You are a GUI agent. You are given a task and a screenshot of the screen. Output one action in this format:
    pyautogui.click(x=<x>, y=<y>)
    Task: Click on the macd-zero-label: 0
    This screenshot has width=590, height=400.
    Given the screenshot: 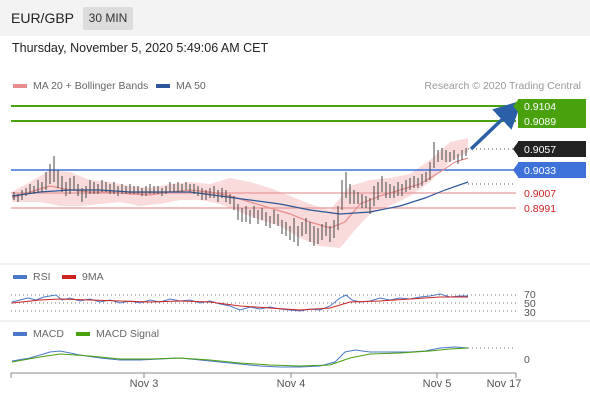 What is the action you would take?
    pyautogui.click(x=527, y=360)
    